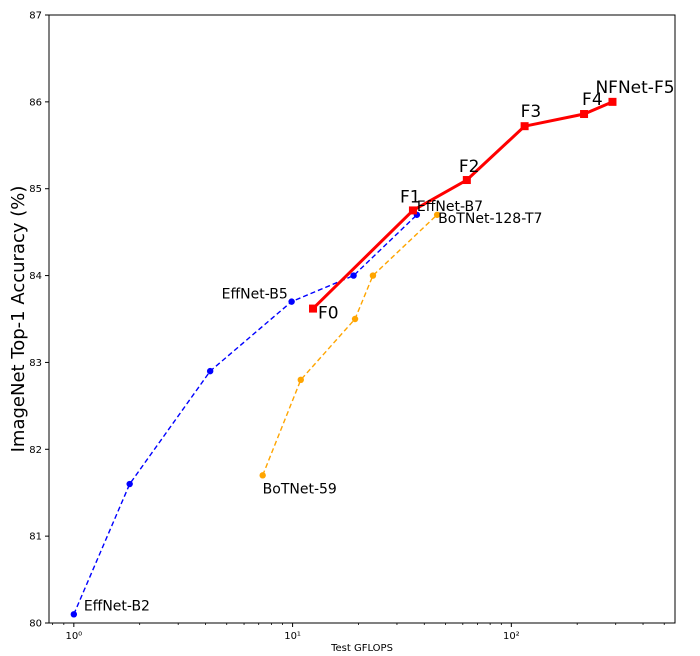  Describe the element at coordinates (490, 219) in the screenshot. I see `annotation-label: BoTNet-128-T7` at that location.